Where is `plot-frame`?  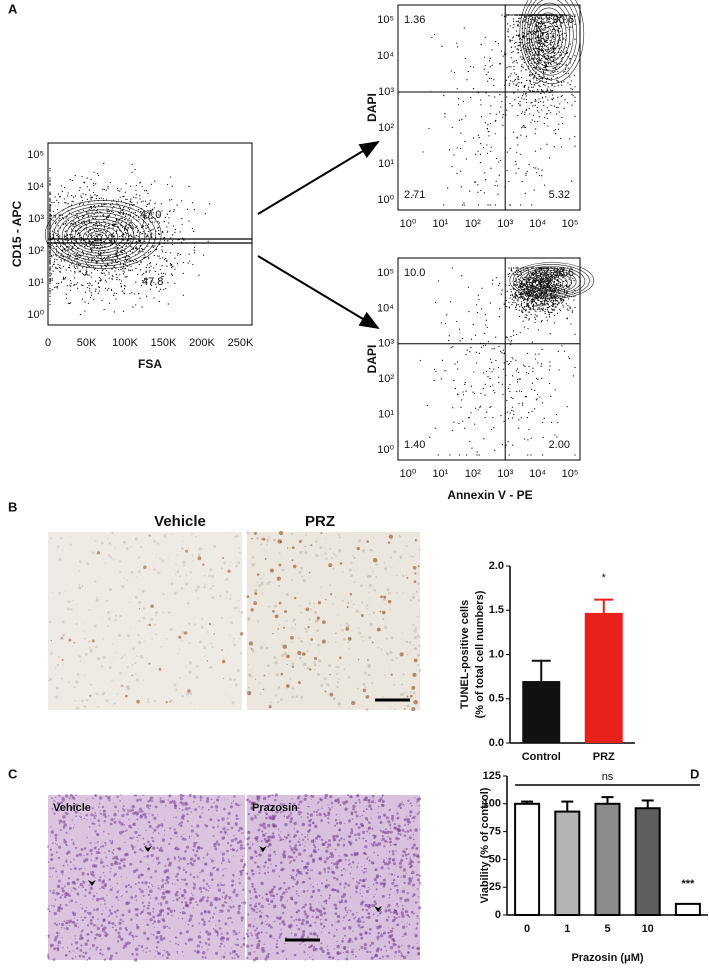
plot-frame is located at coordinates (150, 234).